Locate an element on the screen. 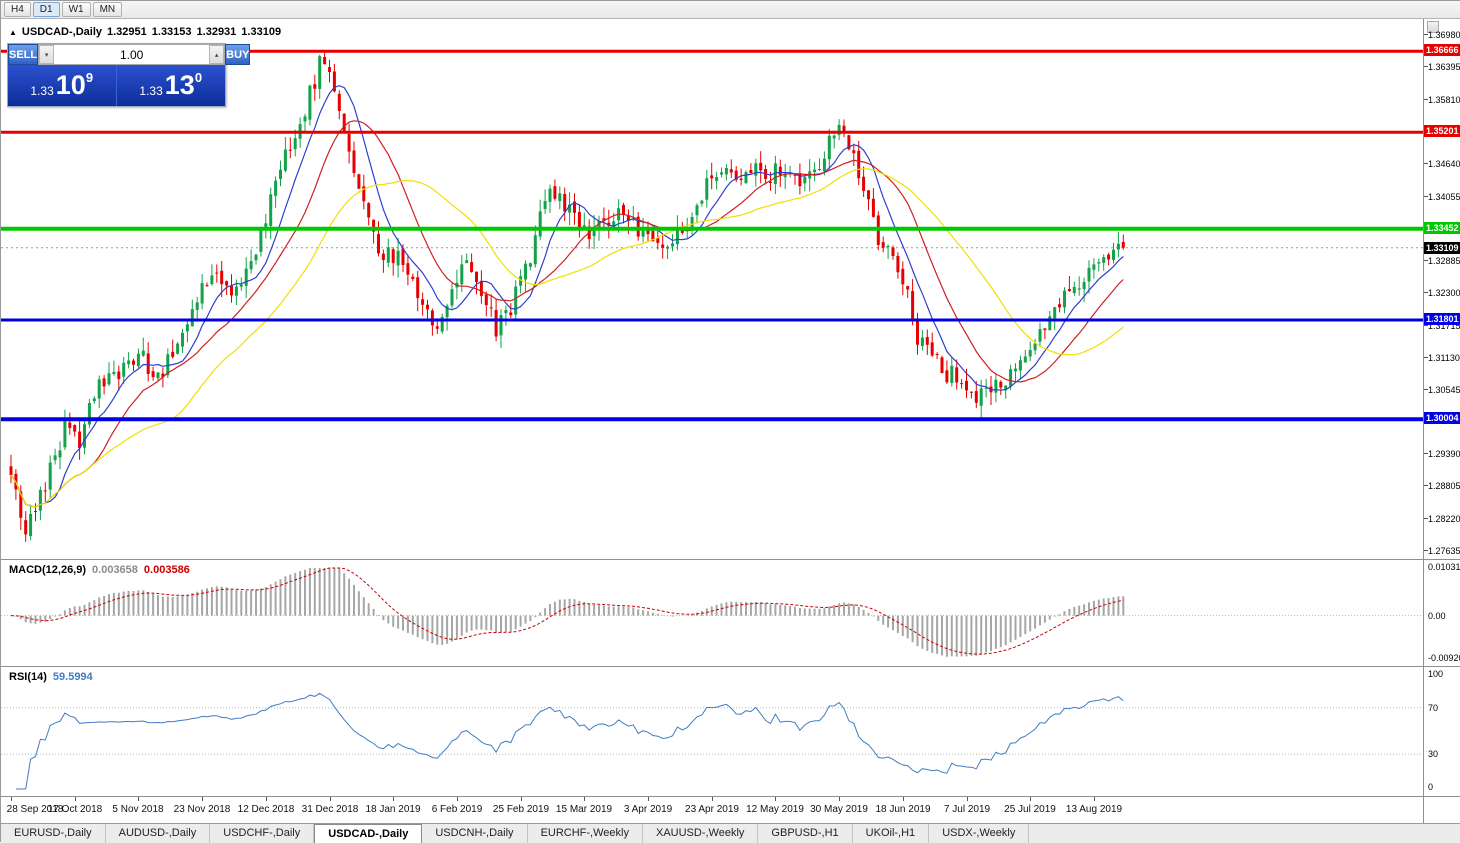 This screenshot has height=843, width=1460. date-tick-label: 25 Feb 2019 is located at coordinates (521, 809).